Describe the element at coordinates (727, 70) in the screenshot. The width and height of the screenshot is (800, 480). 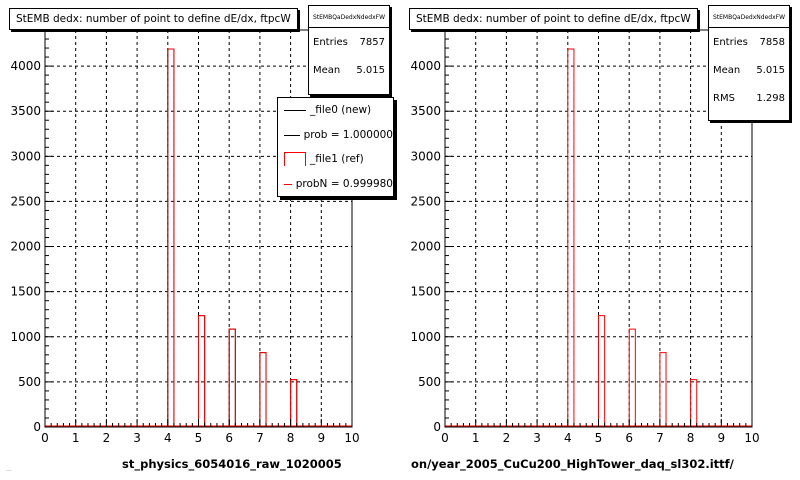
I see `right-stats-mean-label: Mean` at that location.